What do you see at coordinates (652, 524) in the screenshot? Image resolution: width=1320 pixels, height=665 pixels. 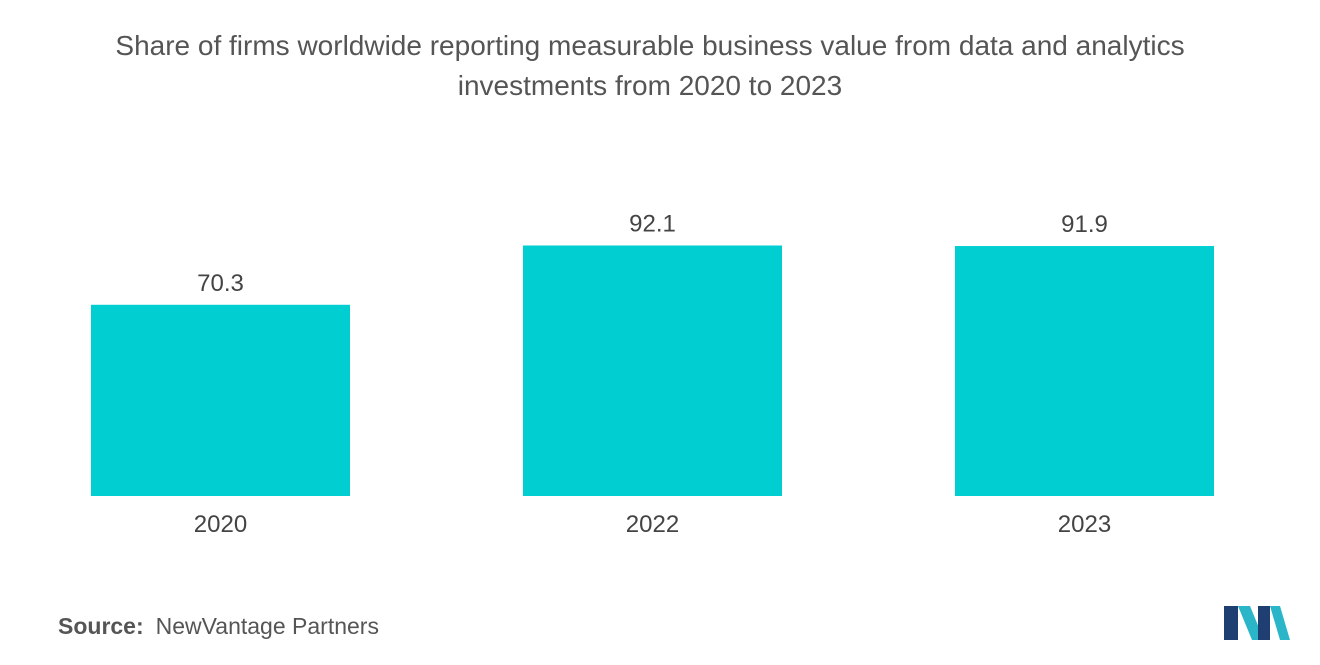 I see `x-tick-label-2022: 2022` at bounding box center [652, 524].